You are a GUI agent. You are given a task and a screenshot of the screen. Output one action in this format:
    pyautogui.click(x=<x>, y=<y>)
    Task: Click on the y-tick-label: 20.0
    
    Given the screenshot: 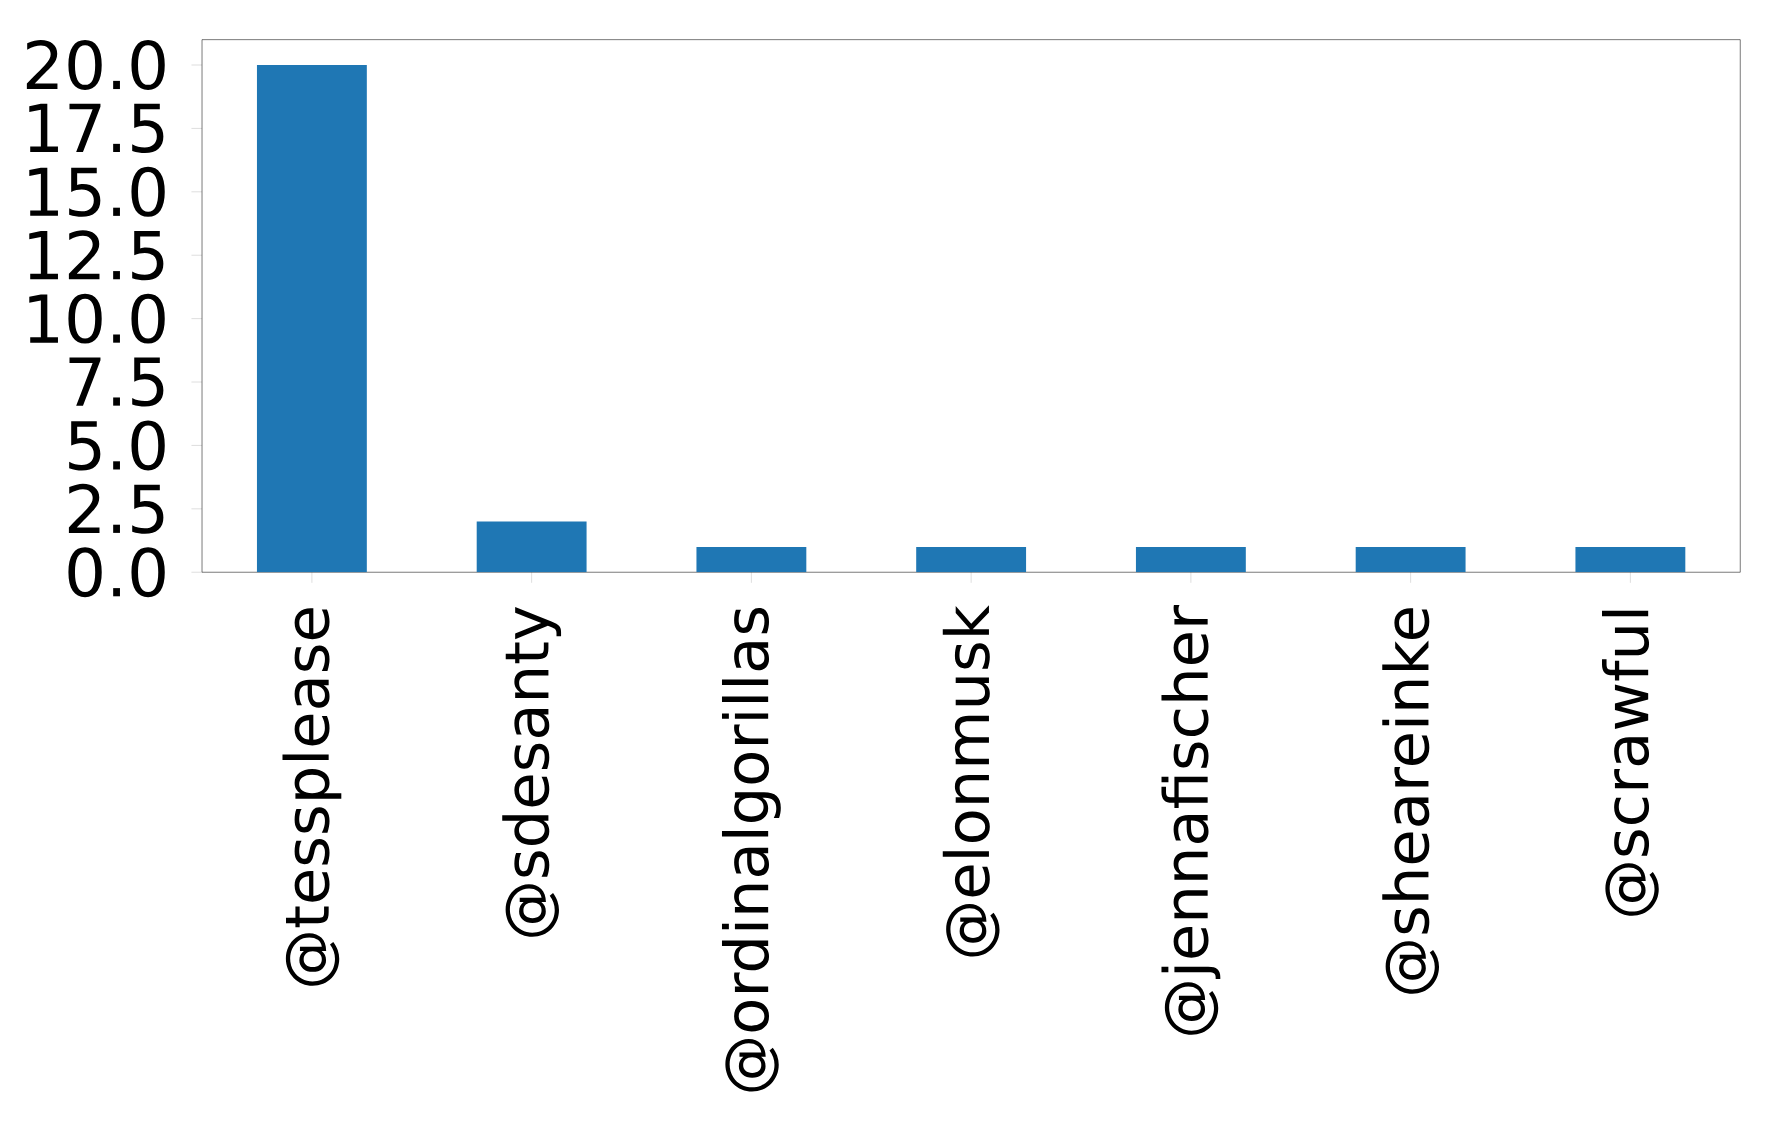 What is the action you would take?
    pyautogui.click(x=95, y=65)
    